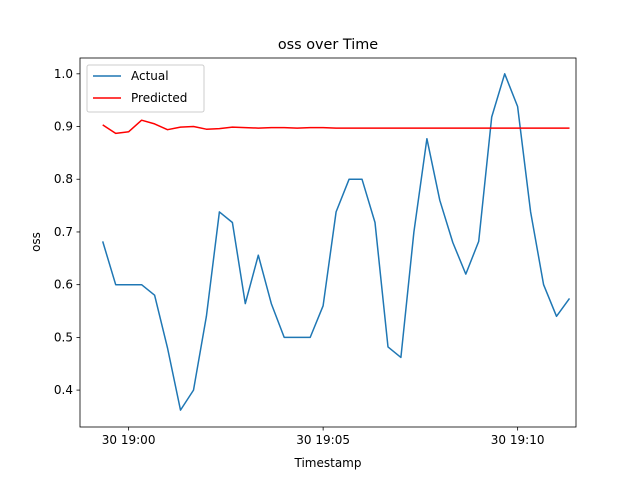 This screenshot has height=480, width=640. I want to click on chart-title: oss over Time, so click(328, 45).